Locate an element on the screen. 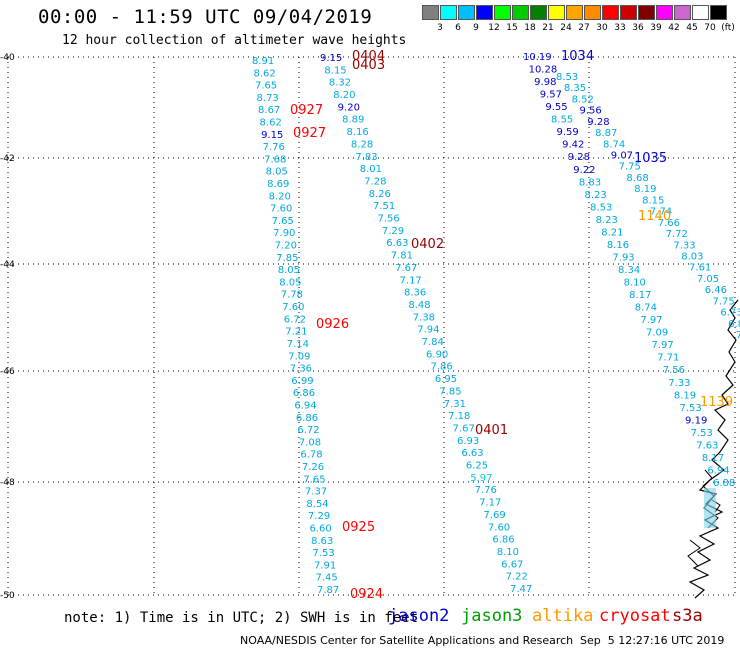 This screenshot has height=650, width=740. swh-reading: 8.19 is located at coordinates (645, 189).